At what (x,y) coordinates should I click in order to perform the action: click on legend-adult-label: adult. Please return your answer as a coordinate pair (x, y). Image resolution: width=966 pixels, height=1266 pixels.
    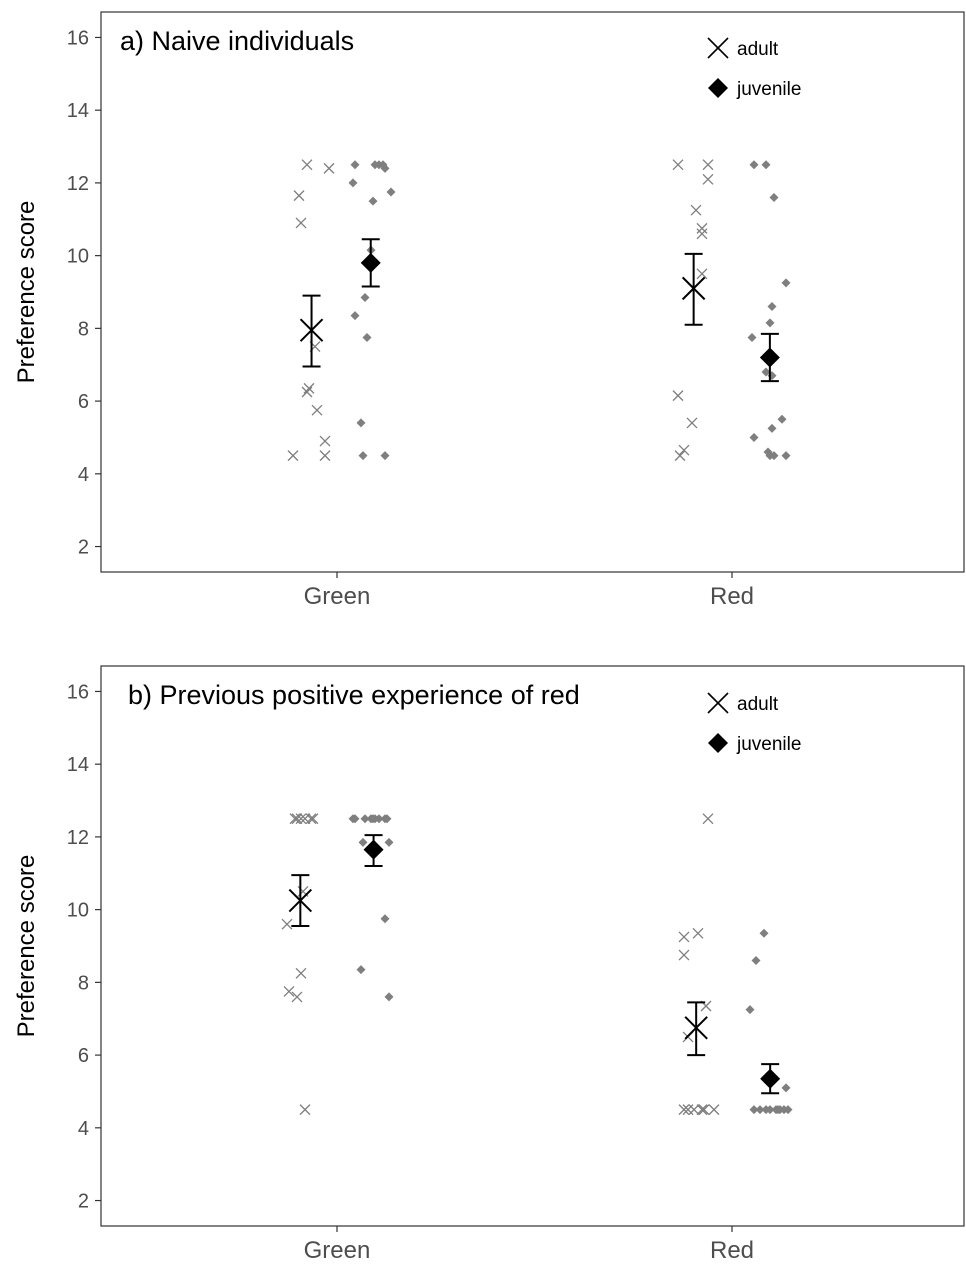
    Looking at the image, I should click on (758, 49).